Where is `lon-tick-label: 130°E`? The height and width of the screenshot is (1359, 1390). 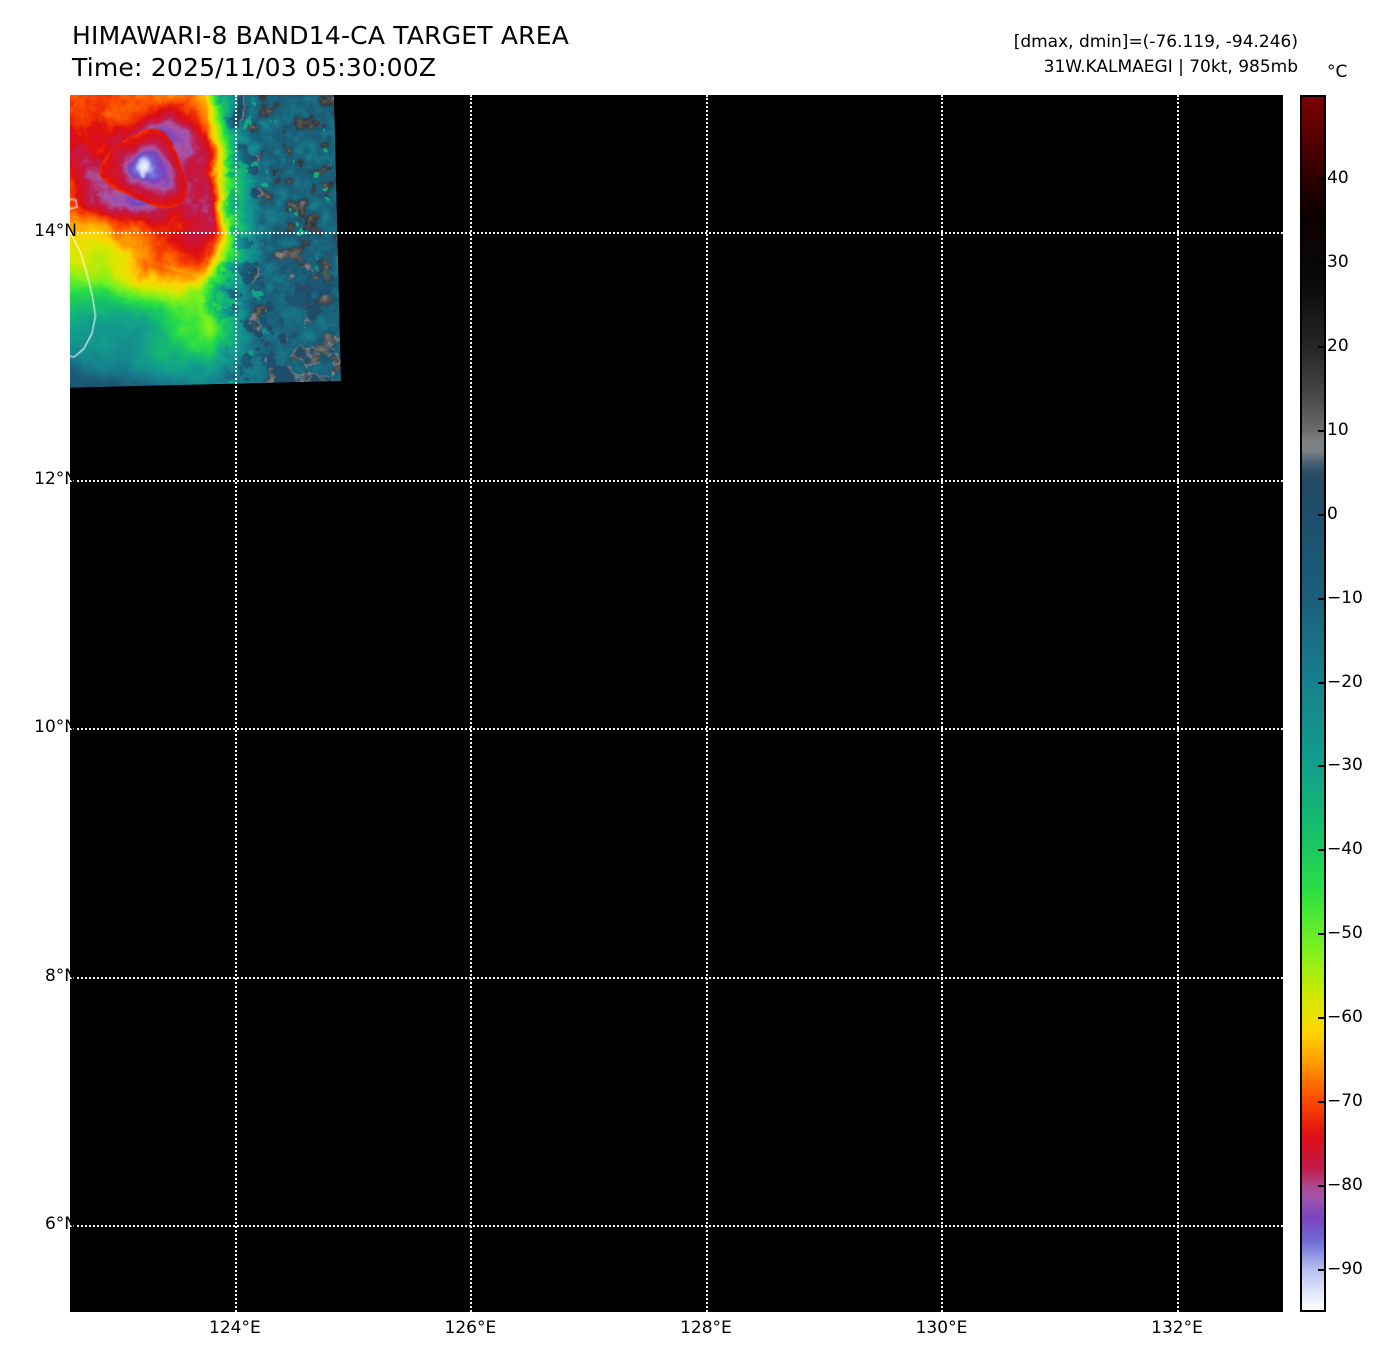
lon-tick-label: 130°E is located at coordinates (941, 1328).